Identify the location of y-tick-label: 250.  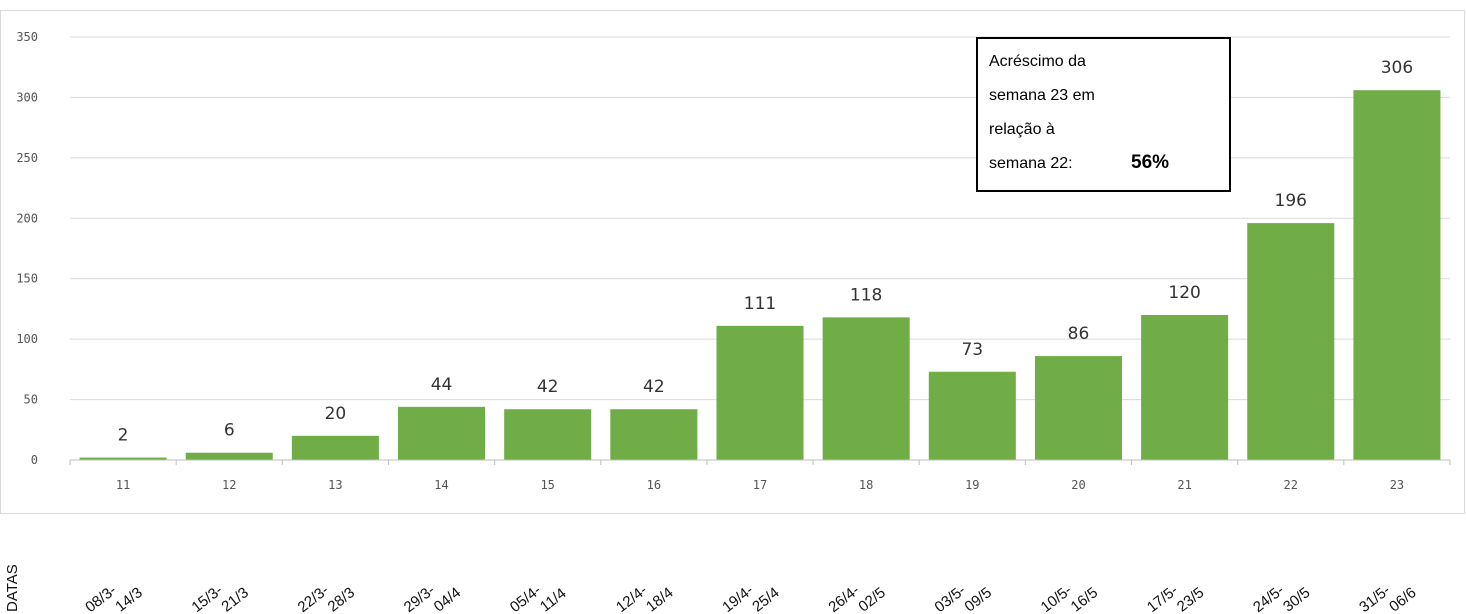
(27, 158).